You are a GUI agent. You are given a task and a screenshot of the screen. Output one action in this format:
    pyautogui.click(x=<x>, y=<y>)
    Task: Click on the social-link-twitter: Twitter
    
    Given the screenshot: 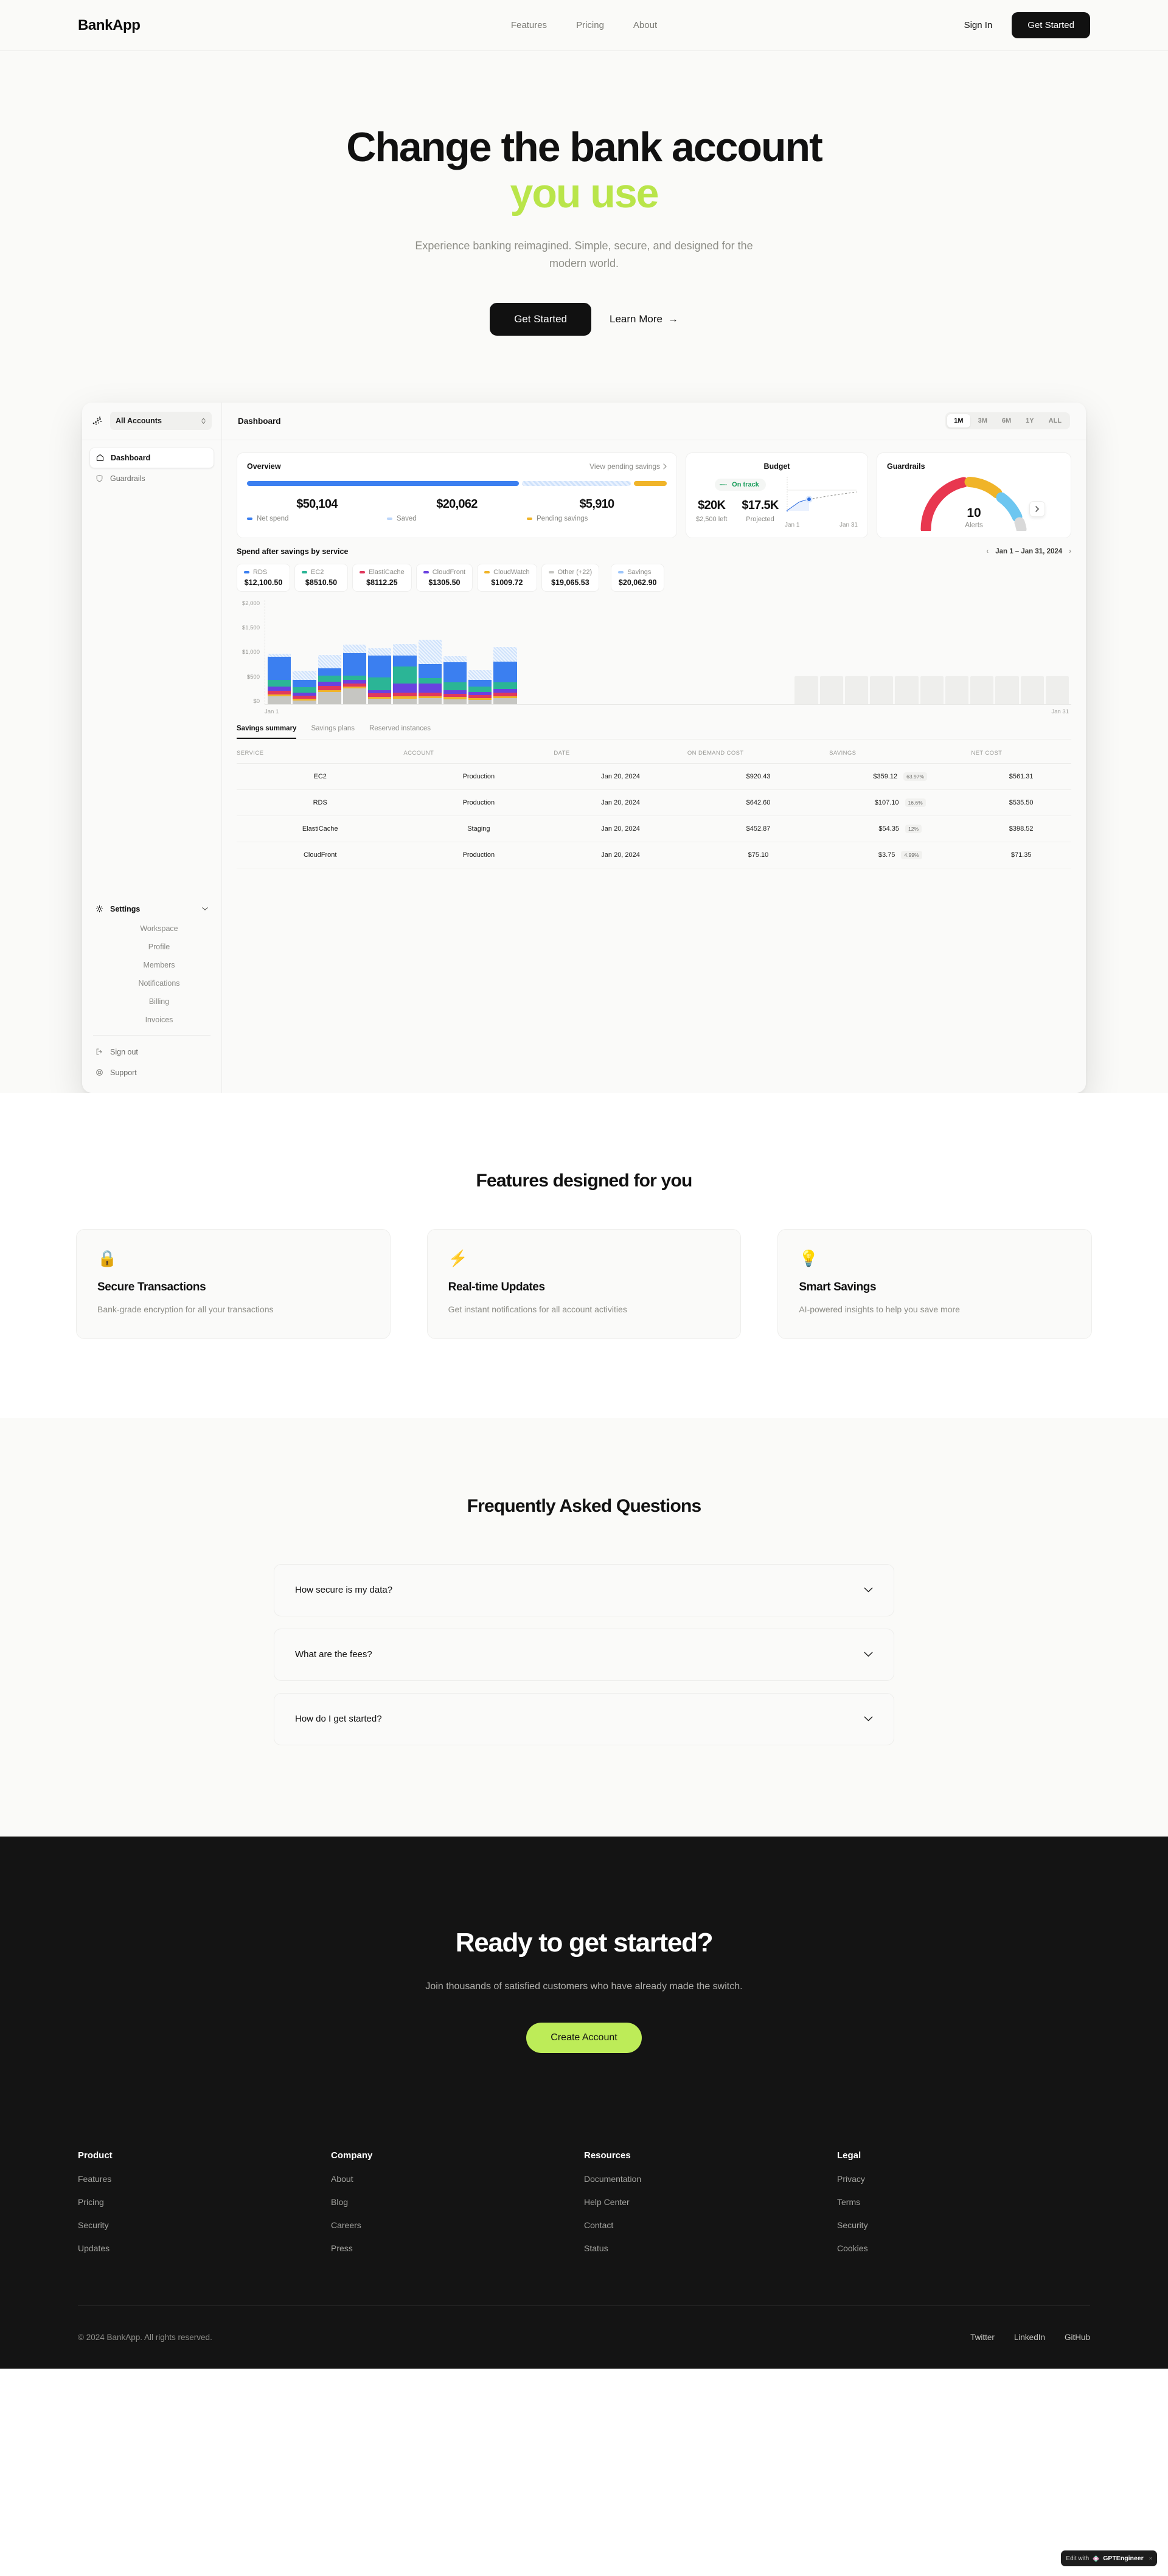 What is the action you would take?
    pyautogui.click(x=982, y=2337)
    